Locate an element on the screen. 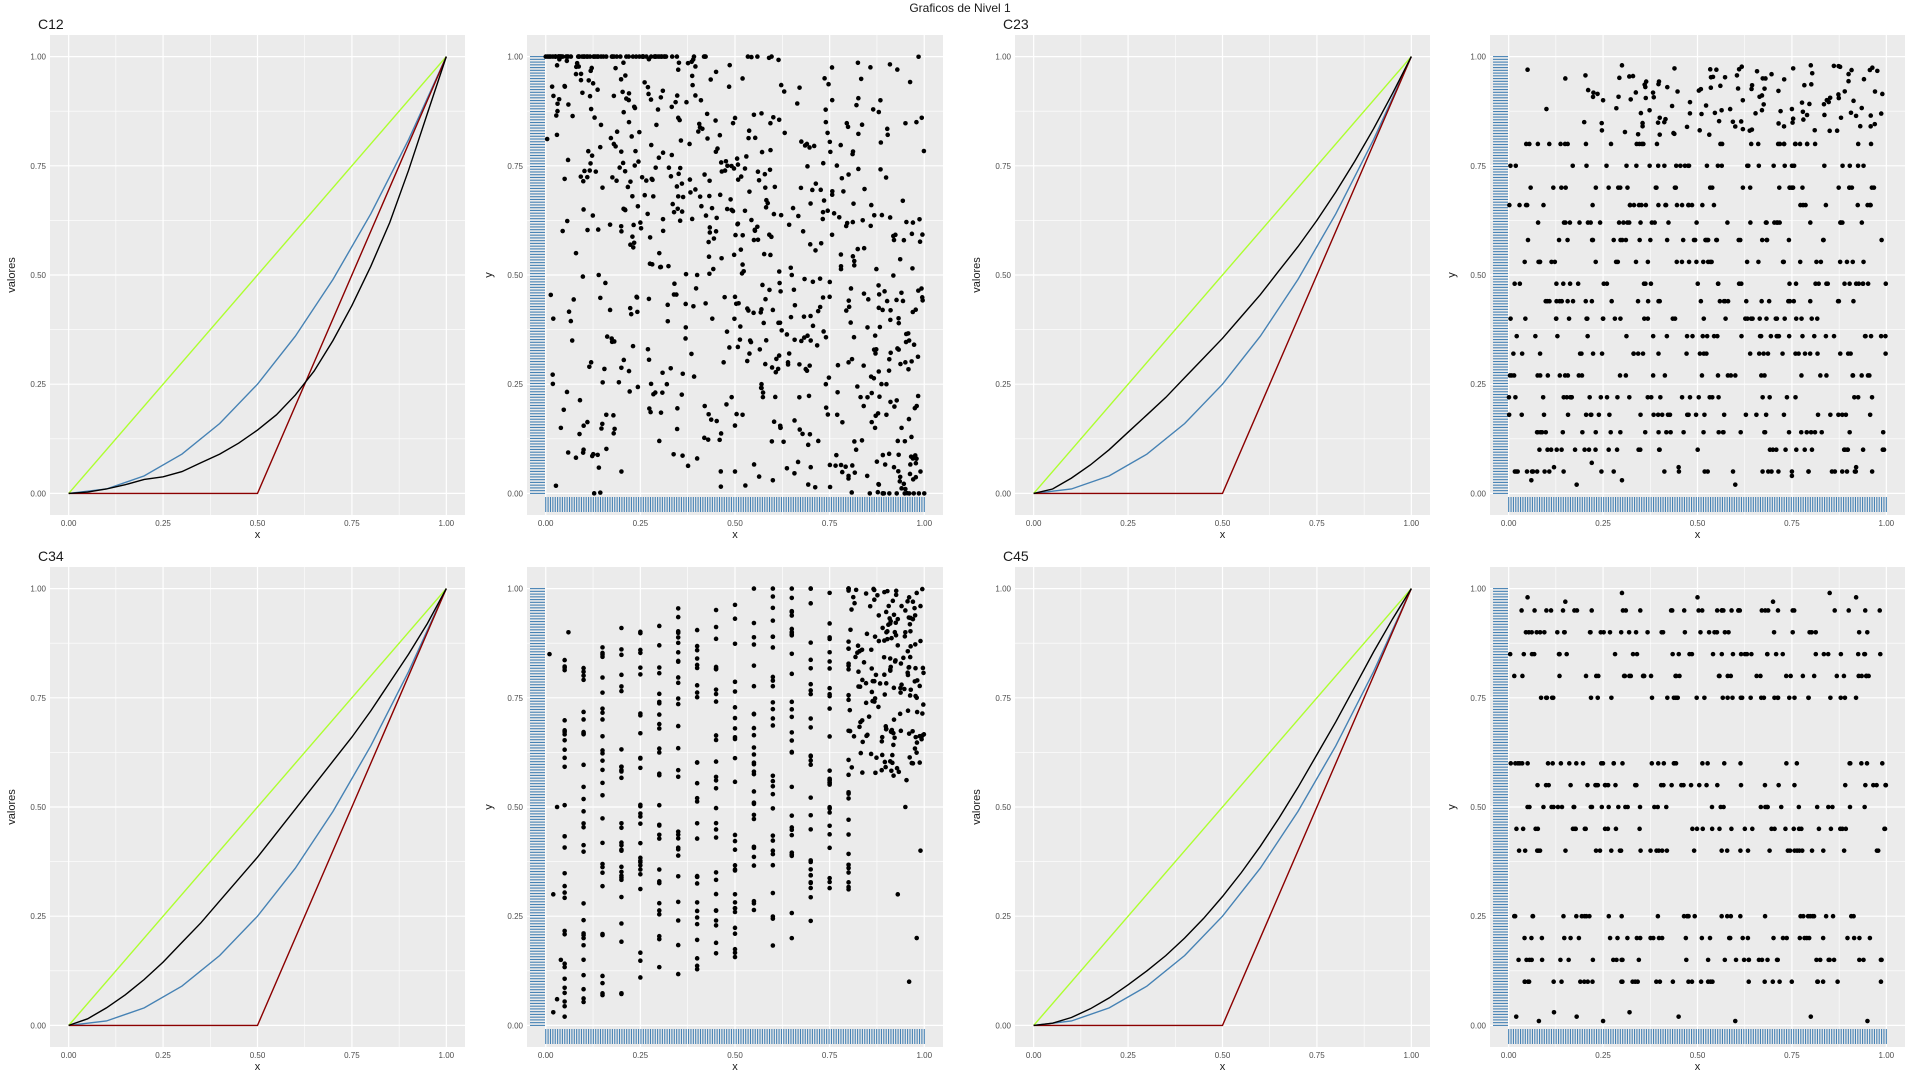  y-tick-label: 0.50 is located at coordinates (515, 807).